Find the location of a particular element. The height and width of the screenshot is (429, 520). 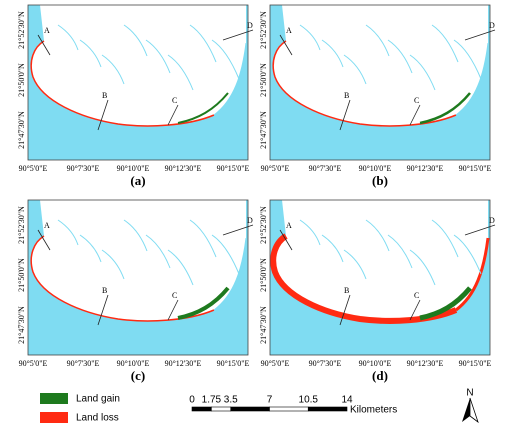

panel-label: (c) is located at coordinates (138, 375).